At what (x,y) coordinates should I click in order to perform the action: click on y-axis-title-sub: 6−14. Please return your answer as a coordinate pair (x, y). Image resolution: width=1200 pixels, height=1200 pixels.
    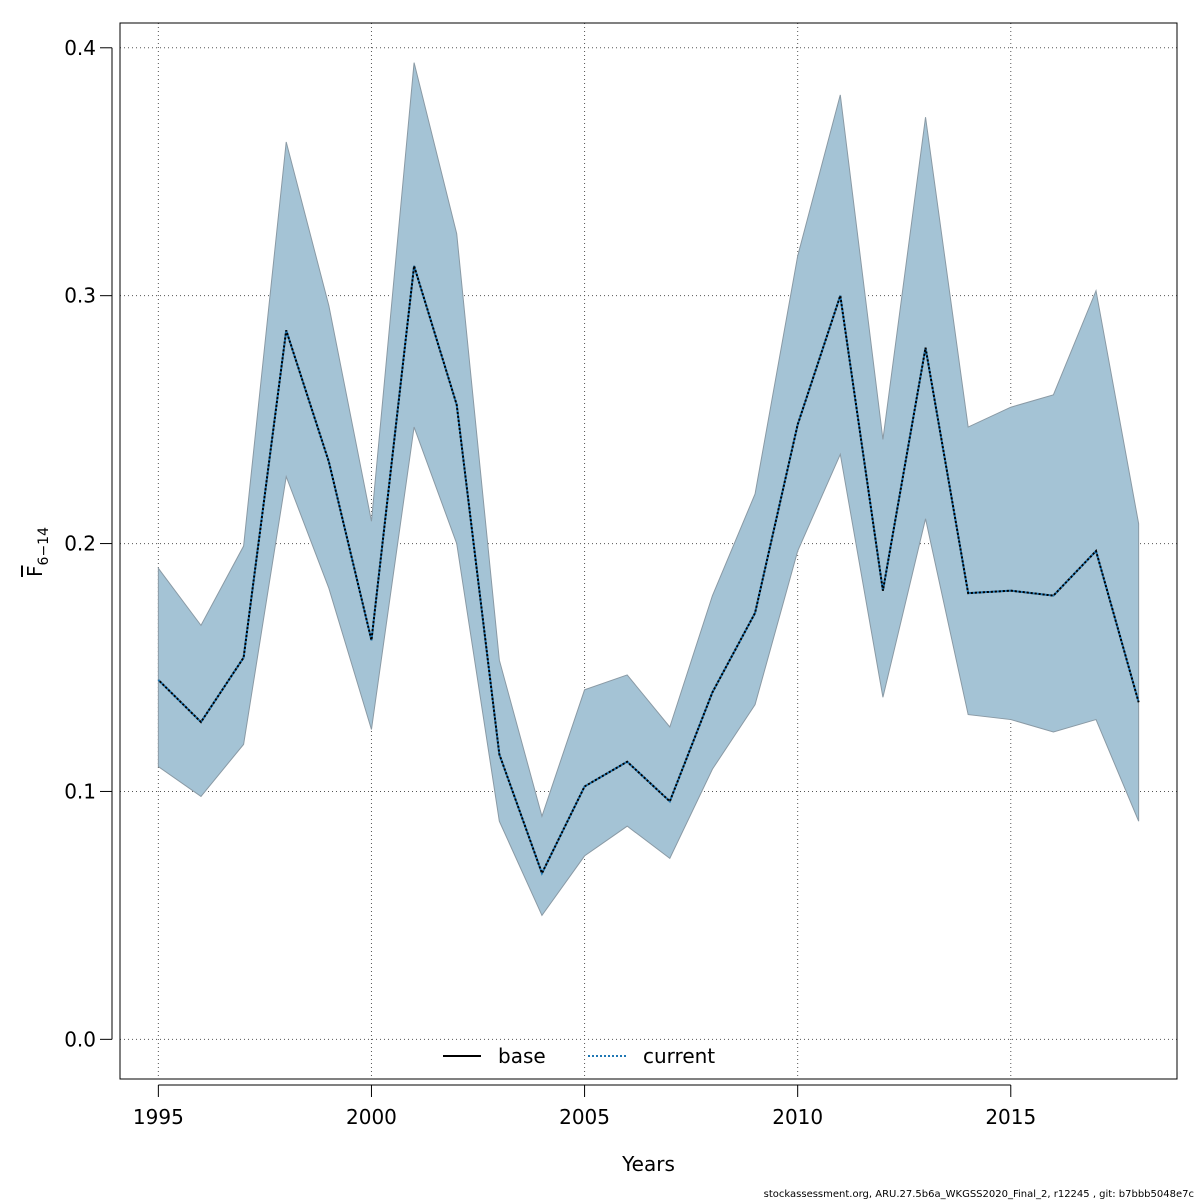
    Looking at the image, I should click on (44, 546).